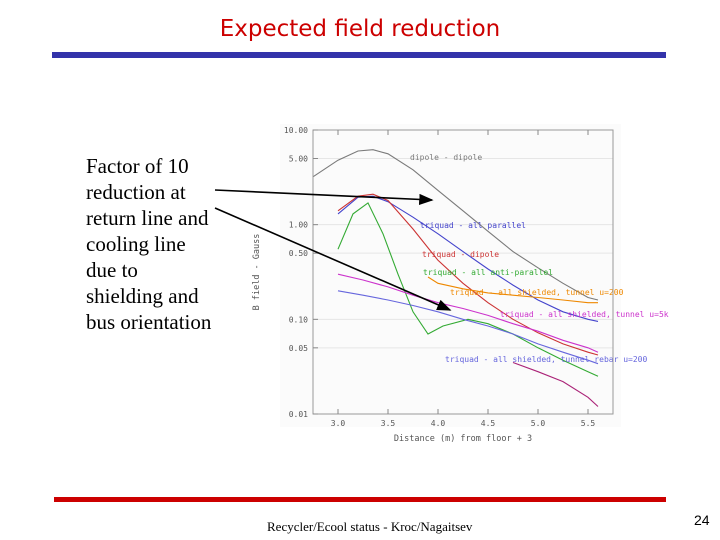 The width and height of the screenshot is (720, 540). Describe the element at coordinates (298, 414) in the screenshot. I see `y-tick-label: 0.01` at that location.